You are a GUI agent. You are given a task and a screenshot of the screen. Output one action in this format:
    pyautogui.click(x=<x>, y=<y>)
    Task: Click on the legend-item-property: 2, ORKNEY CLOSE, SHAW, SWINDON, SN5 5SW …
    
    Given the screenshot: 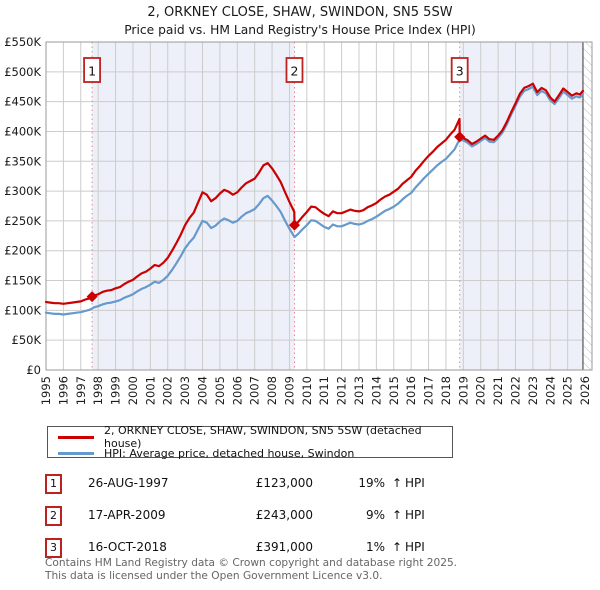 What is the action you would take?
    pyautogui.click(x=254, y=437)
    